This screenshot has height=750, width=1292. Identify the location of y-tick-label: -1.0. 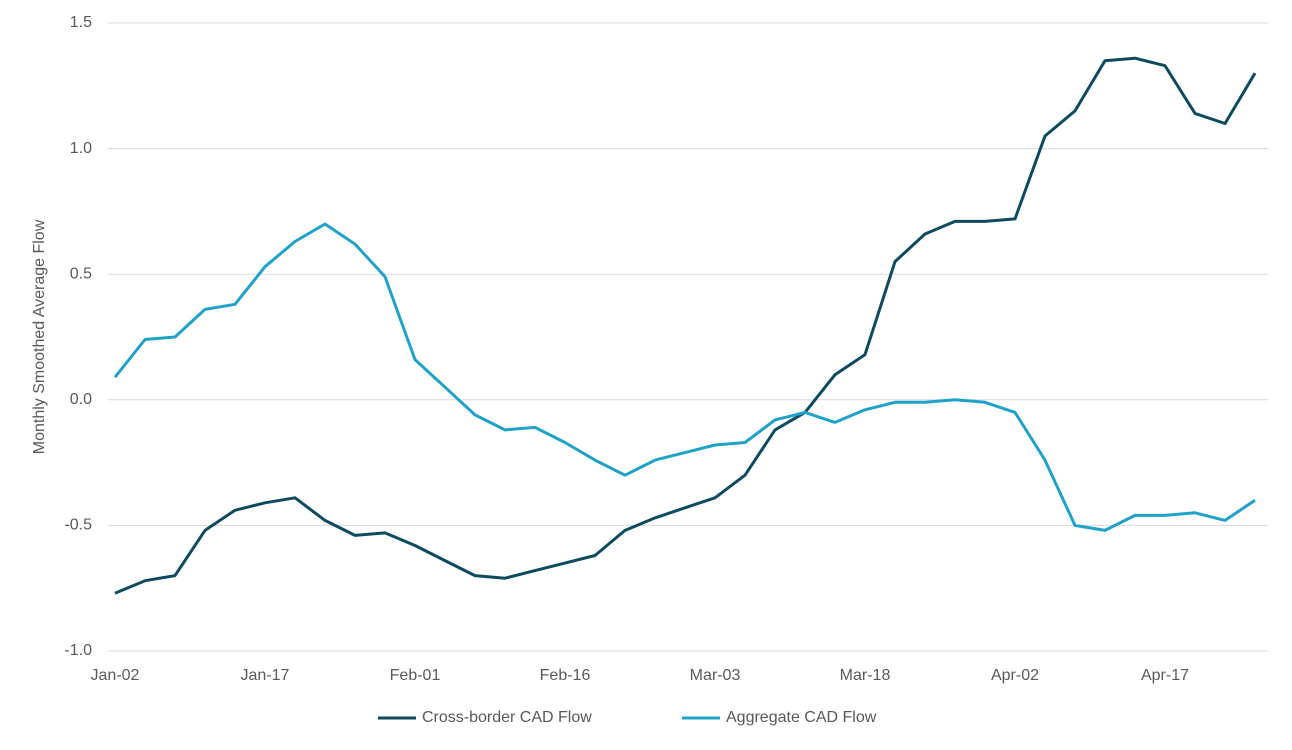
(78, 650).